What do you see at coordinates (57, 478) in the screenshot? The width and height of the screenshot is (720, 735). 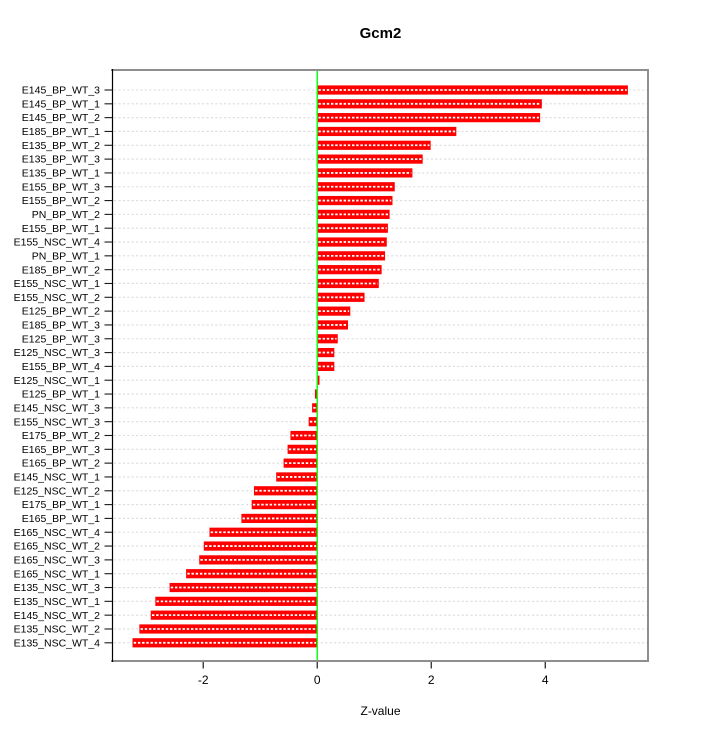 I see `y-axis-category-label: E145_NSC_WT_1` at bounding box center [57, 478].